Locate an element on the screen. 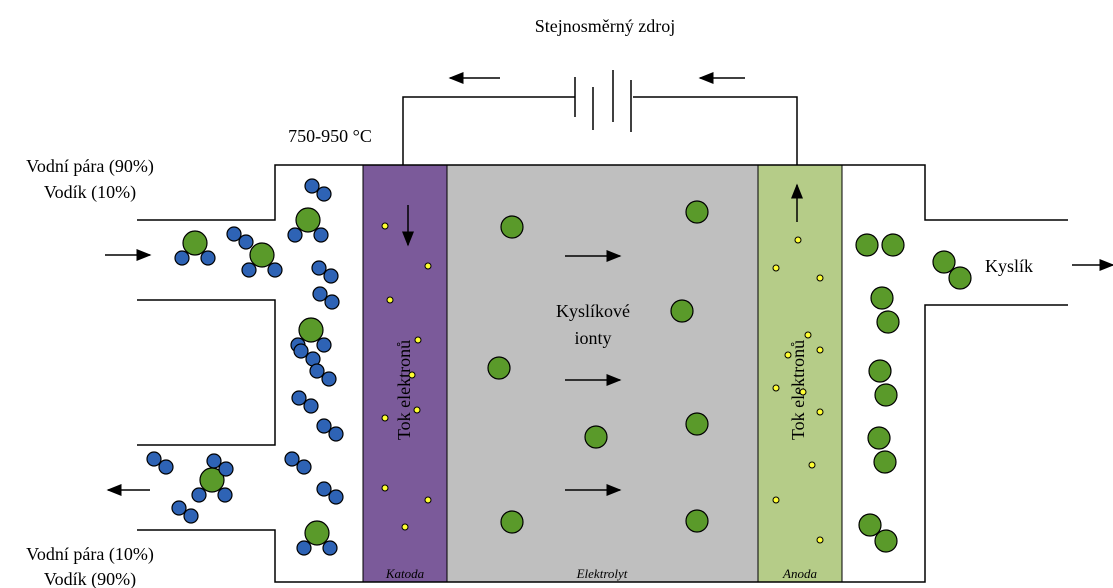  wire is located at coordinates (600, 130).